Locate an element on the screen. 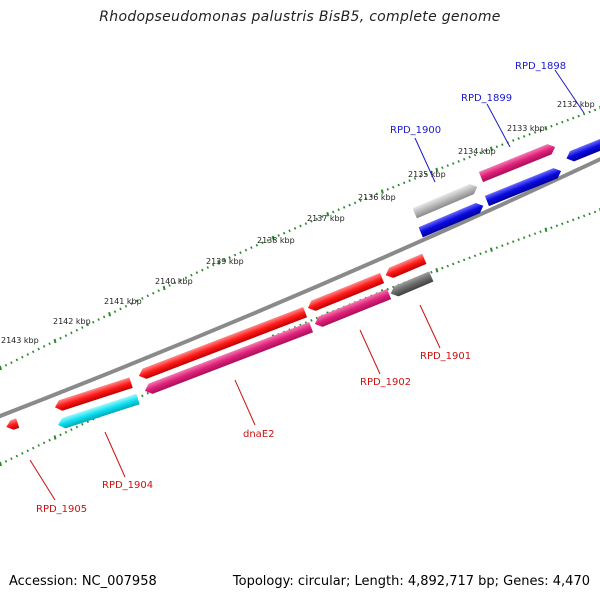 This screenshot has height=600, width=600. gene-label-rpd1902: RPD_1902 is located at coordinates (385, 382).